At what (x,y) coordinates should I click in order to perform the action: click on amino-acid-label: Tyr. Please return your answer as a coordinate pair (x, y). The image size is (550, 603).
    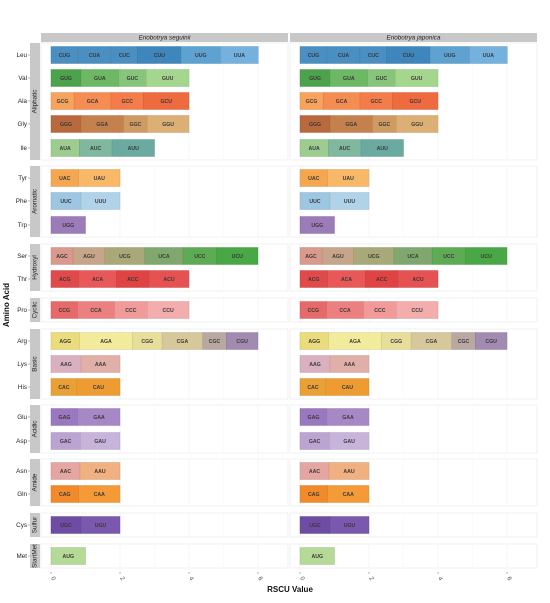
    Looking at the image, I should click on (22, 178).